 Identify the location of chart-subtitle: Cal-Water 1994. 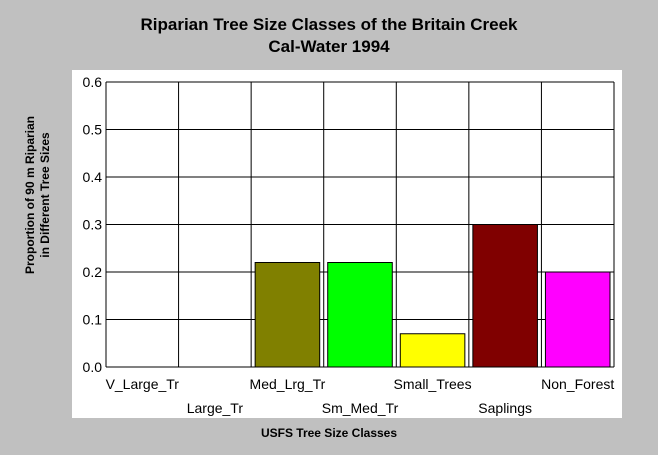
(329, 46).